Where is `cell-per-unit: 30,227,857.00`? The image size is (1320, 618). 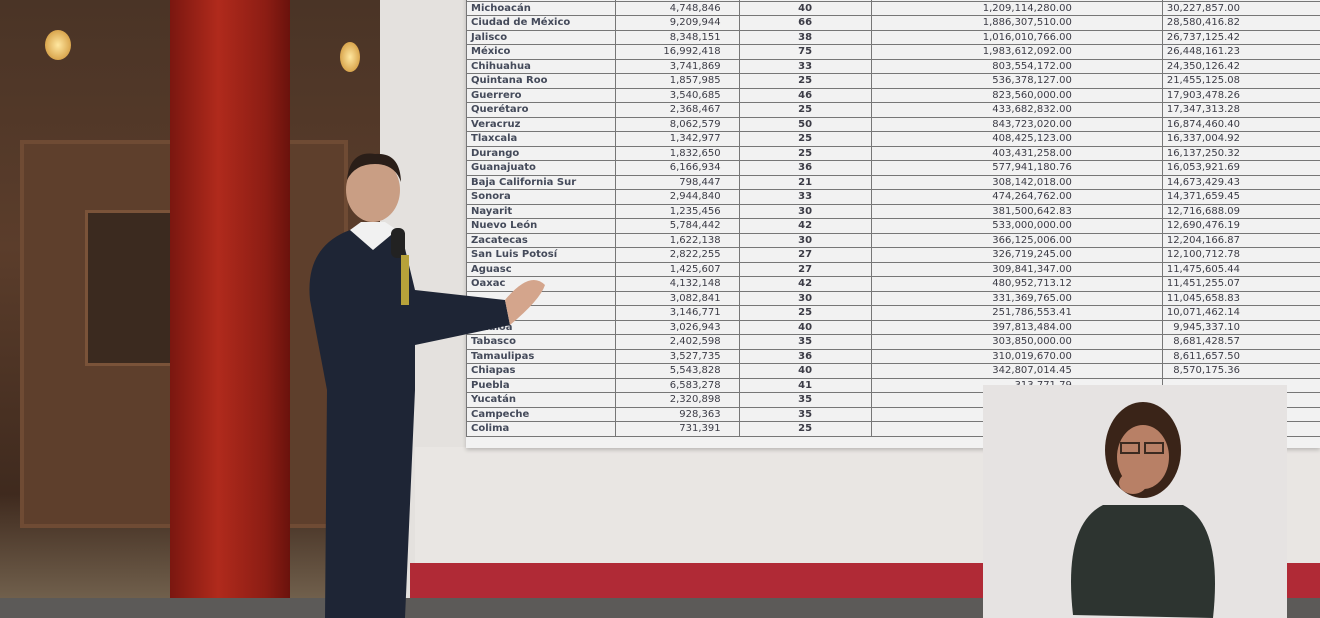 cell-per-unit: 30,227,857.00 is located at coordinates (1240, 8).